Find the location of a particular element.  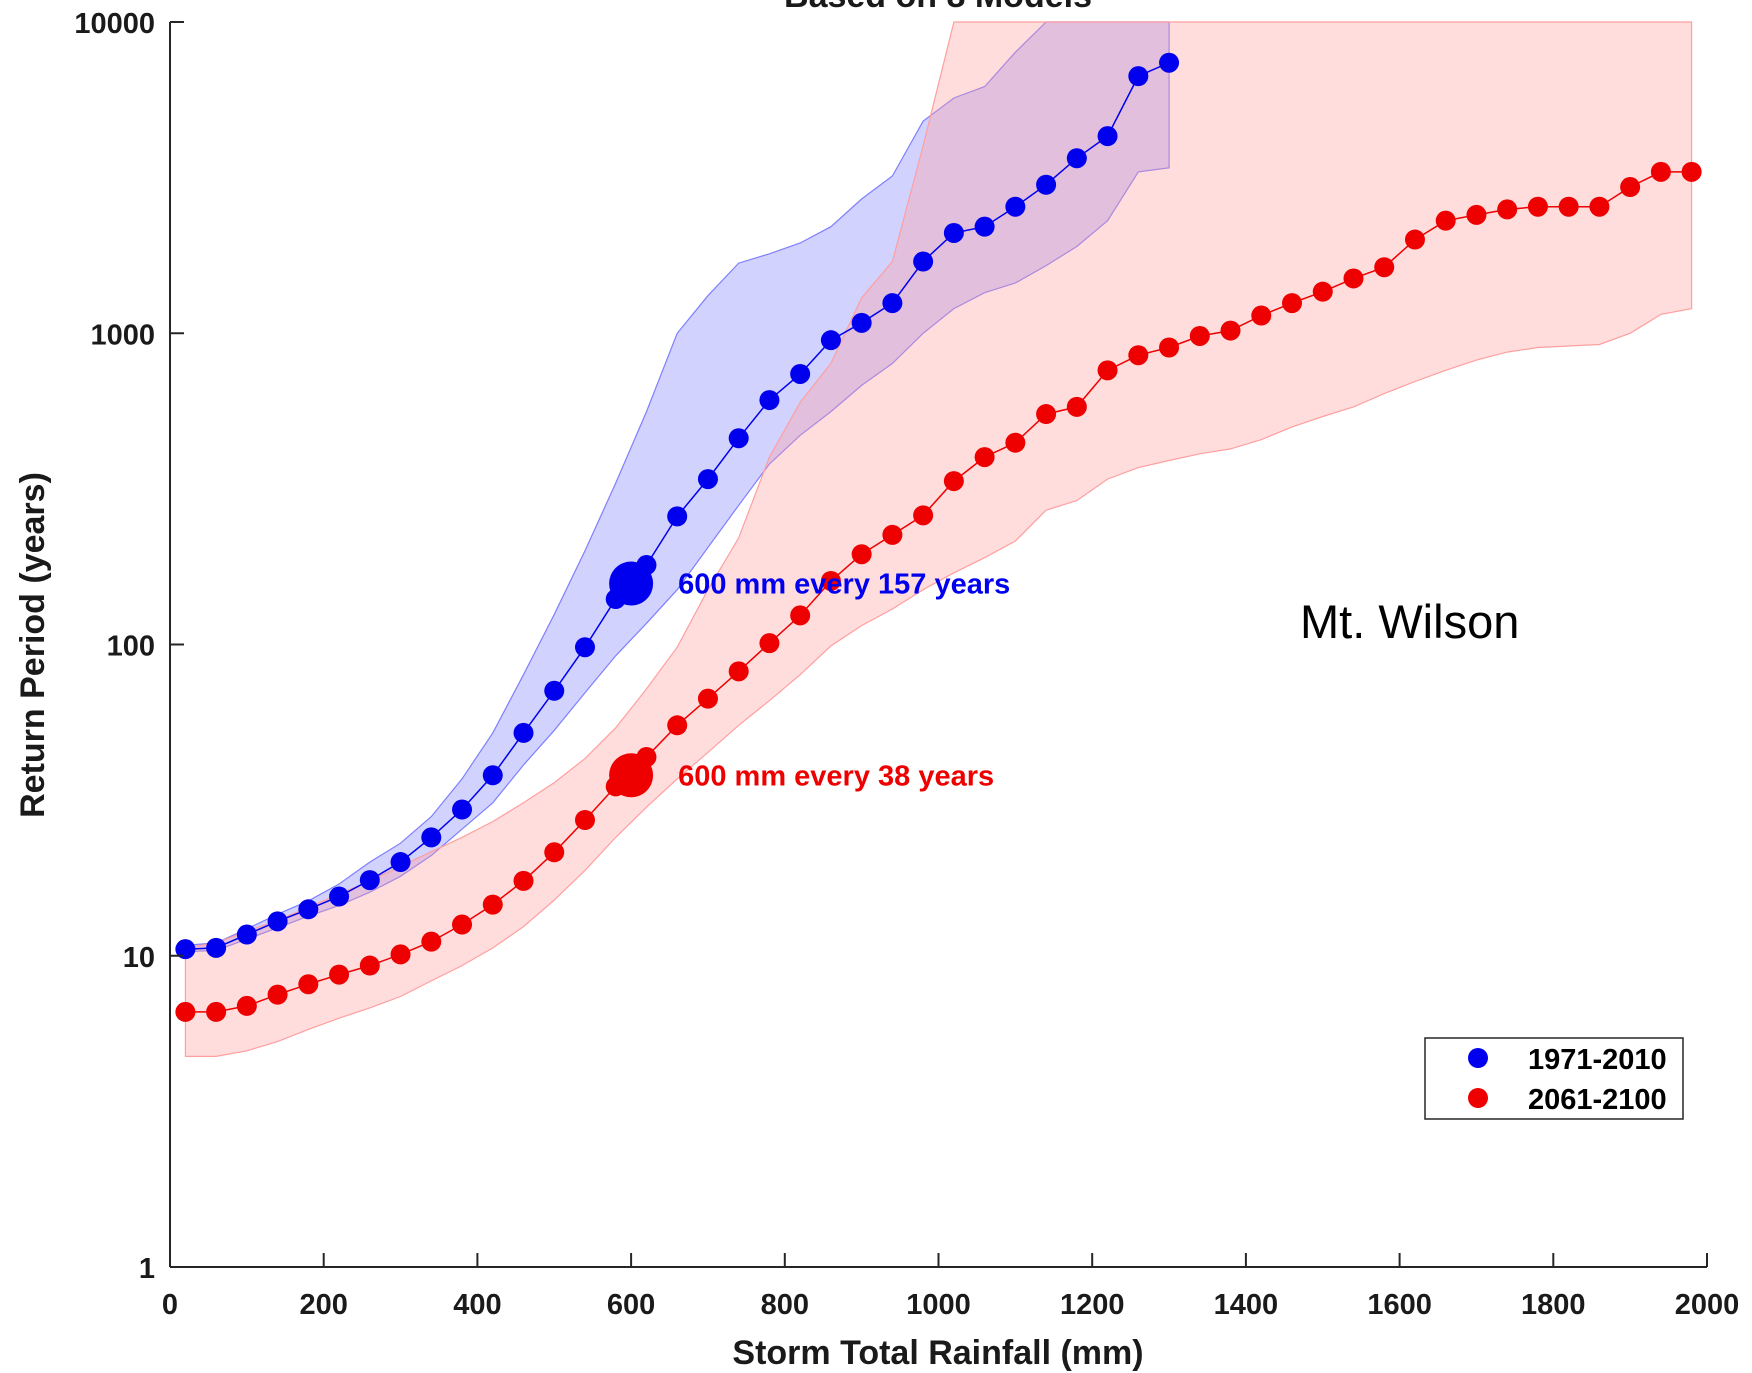

point-2061-2100-1900 is located at coordinates (1630, 187).